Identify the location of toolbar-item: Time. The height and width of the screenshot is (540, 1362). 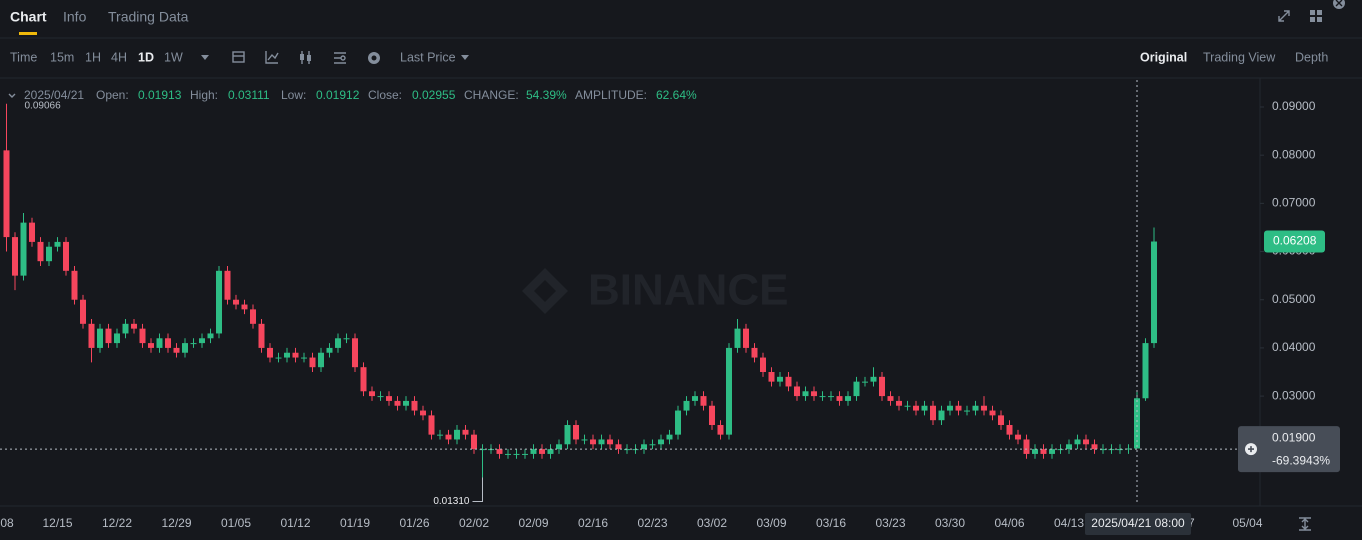
(23, 57).